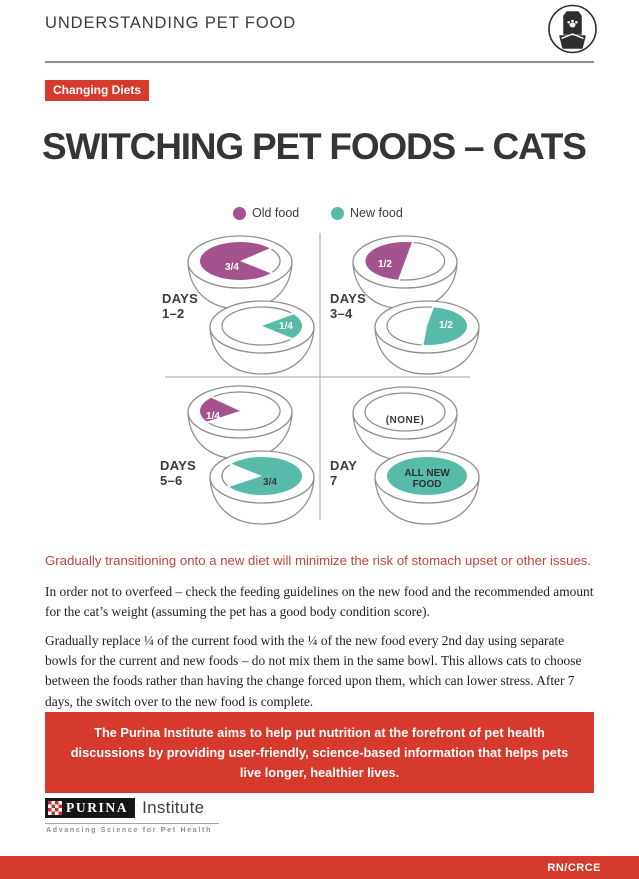  I want to click on bowl-new-food-days-3-4: 1/2, so click(427, 337).